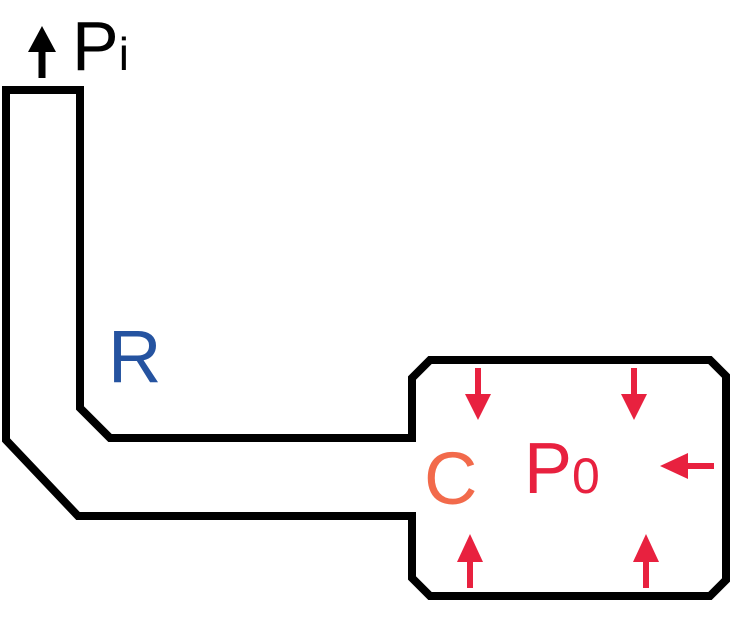 Image resolution: width=746 pixels, height=624 pixels. What do you see at coordinates (687, 466) in the screenshot?
I see `arrow-left-icon` at bounding box center [687, 466].